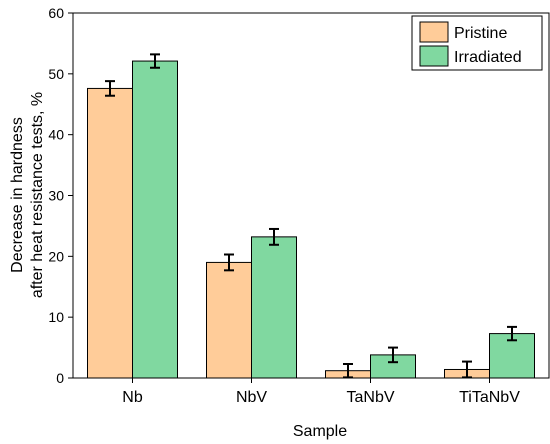 This screenshot has width=550, height=444. What do you see at coordinates (56, 196) in the screenshot?
I see `y-tick-label: 30` at bounding box center [56, 196].